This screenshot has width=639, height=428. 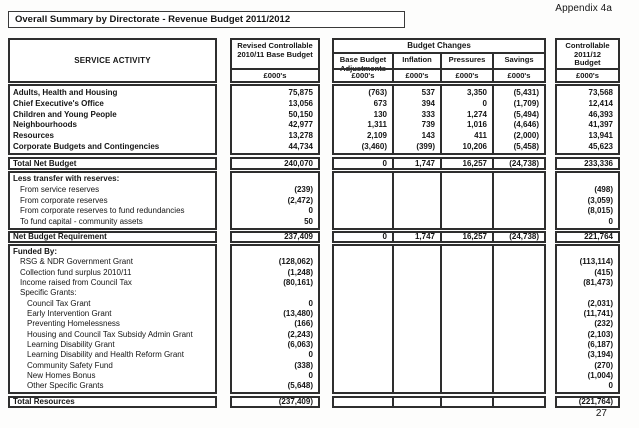 What do you see at coordinates (526, 125) in the screenshot?
I see `cell-sav: (4,646)` at bounding box center [526, 125].